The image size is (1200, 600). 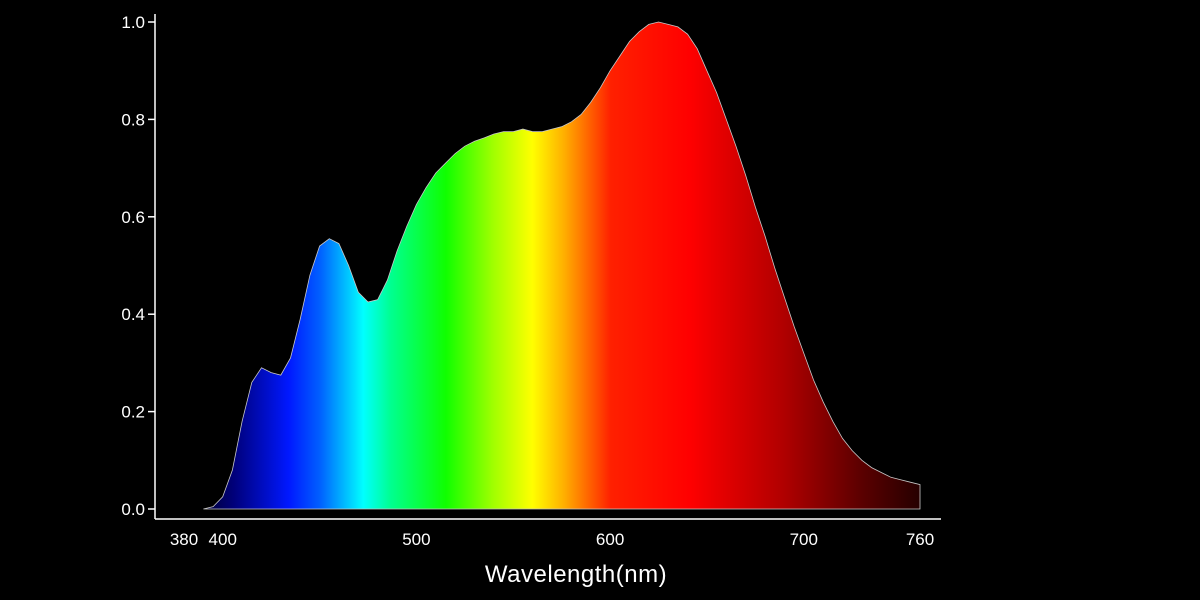 I want to click on x-tick-label: 600, so click(x=610, y=539).